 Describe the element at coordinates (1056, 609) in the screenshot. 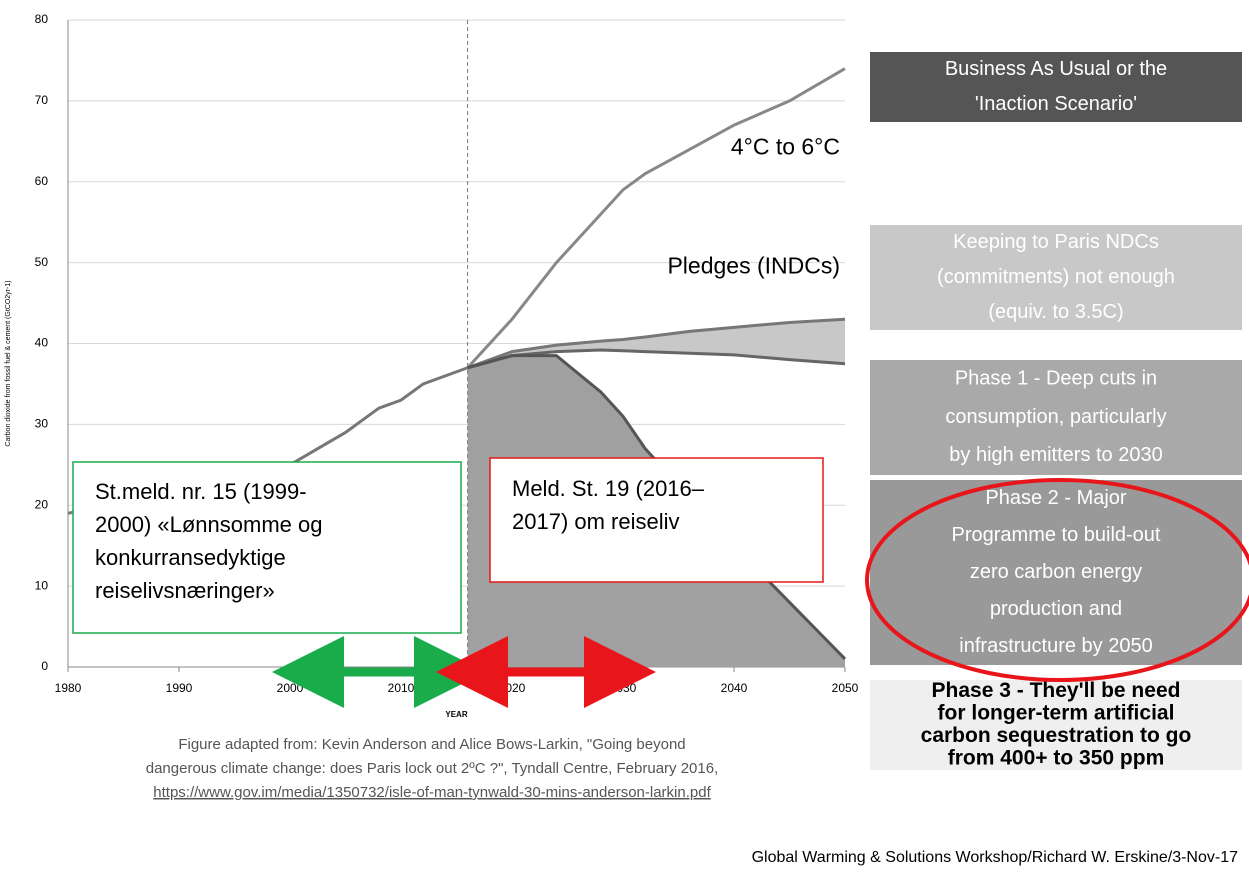

I see `box-text: production and` at that location.